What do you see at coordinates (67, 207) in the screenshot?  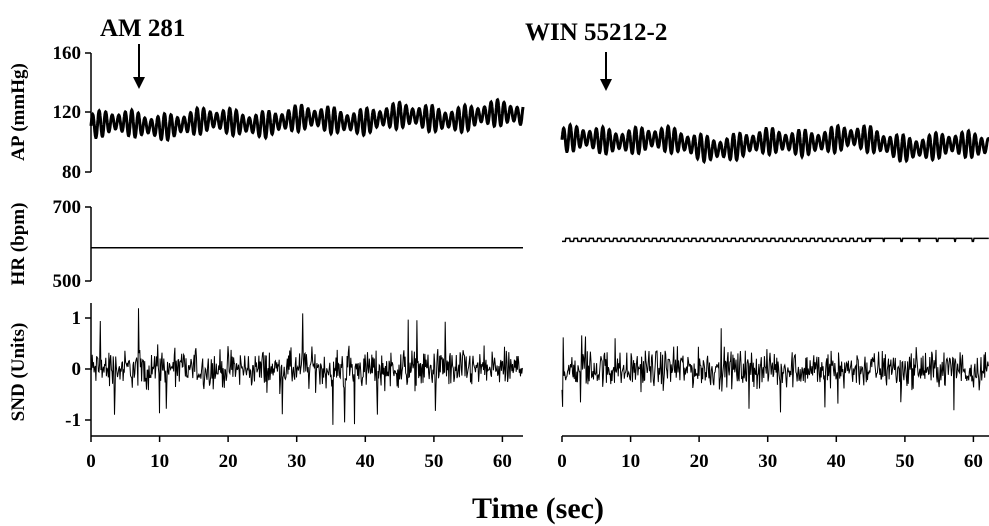 I see `ytick-hr-700: 700` at bounding box center [67, 207].